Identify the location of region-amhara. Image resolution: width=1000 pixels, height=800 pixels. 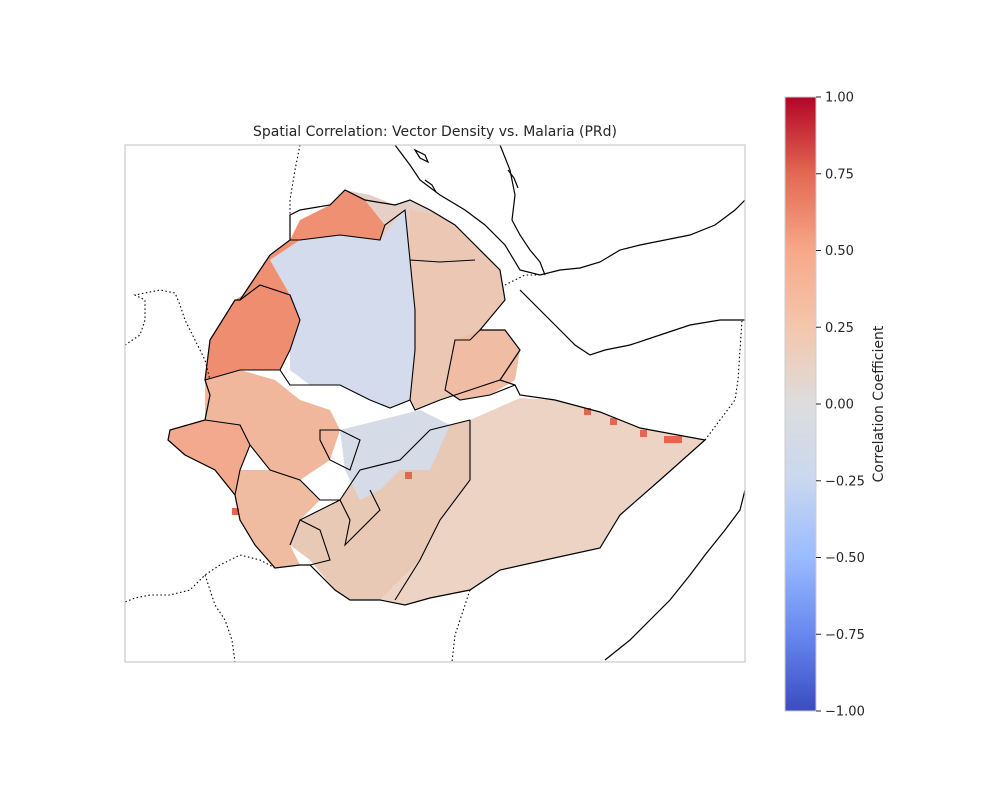
(342, 309).